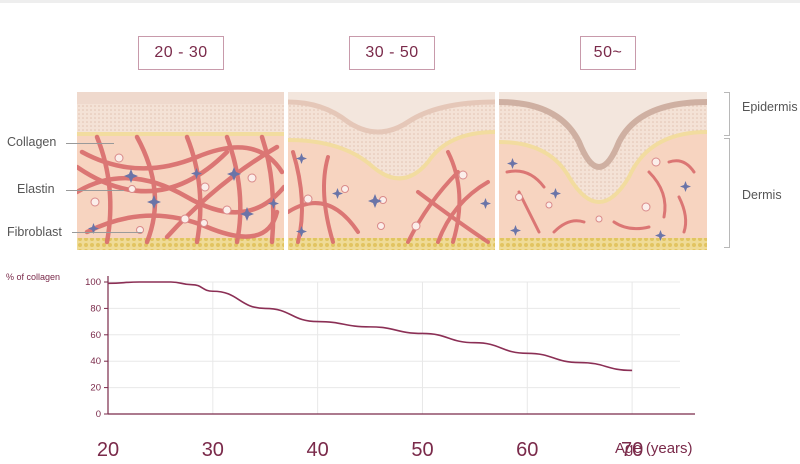  I want to click on skin-surface, so click(180, 98).